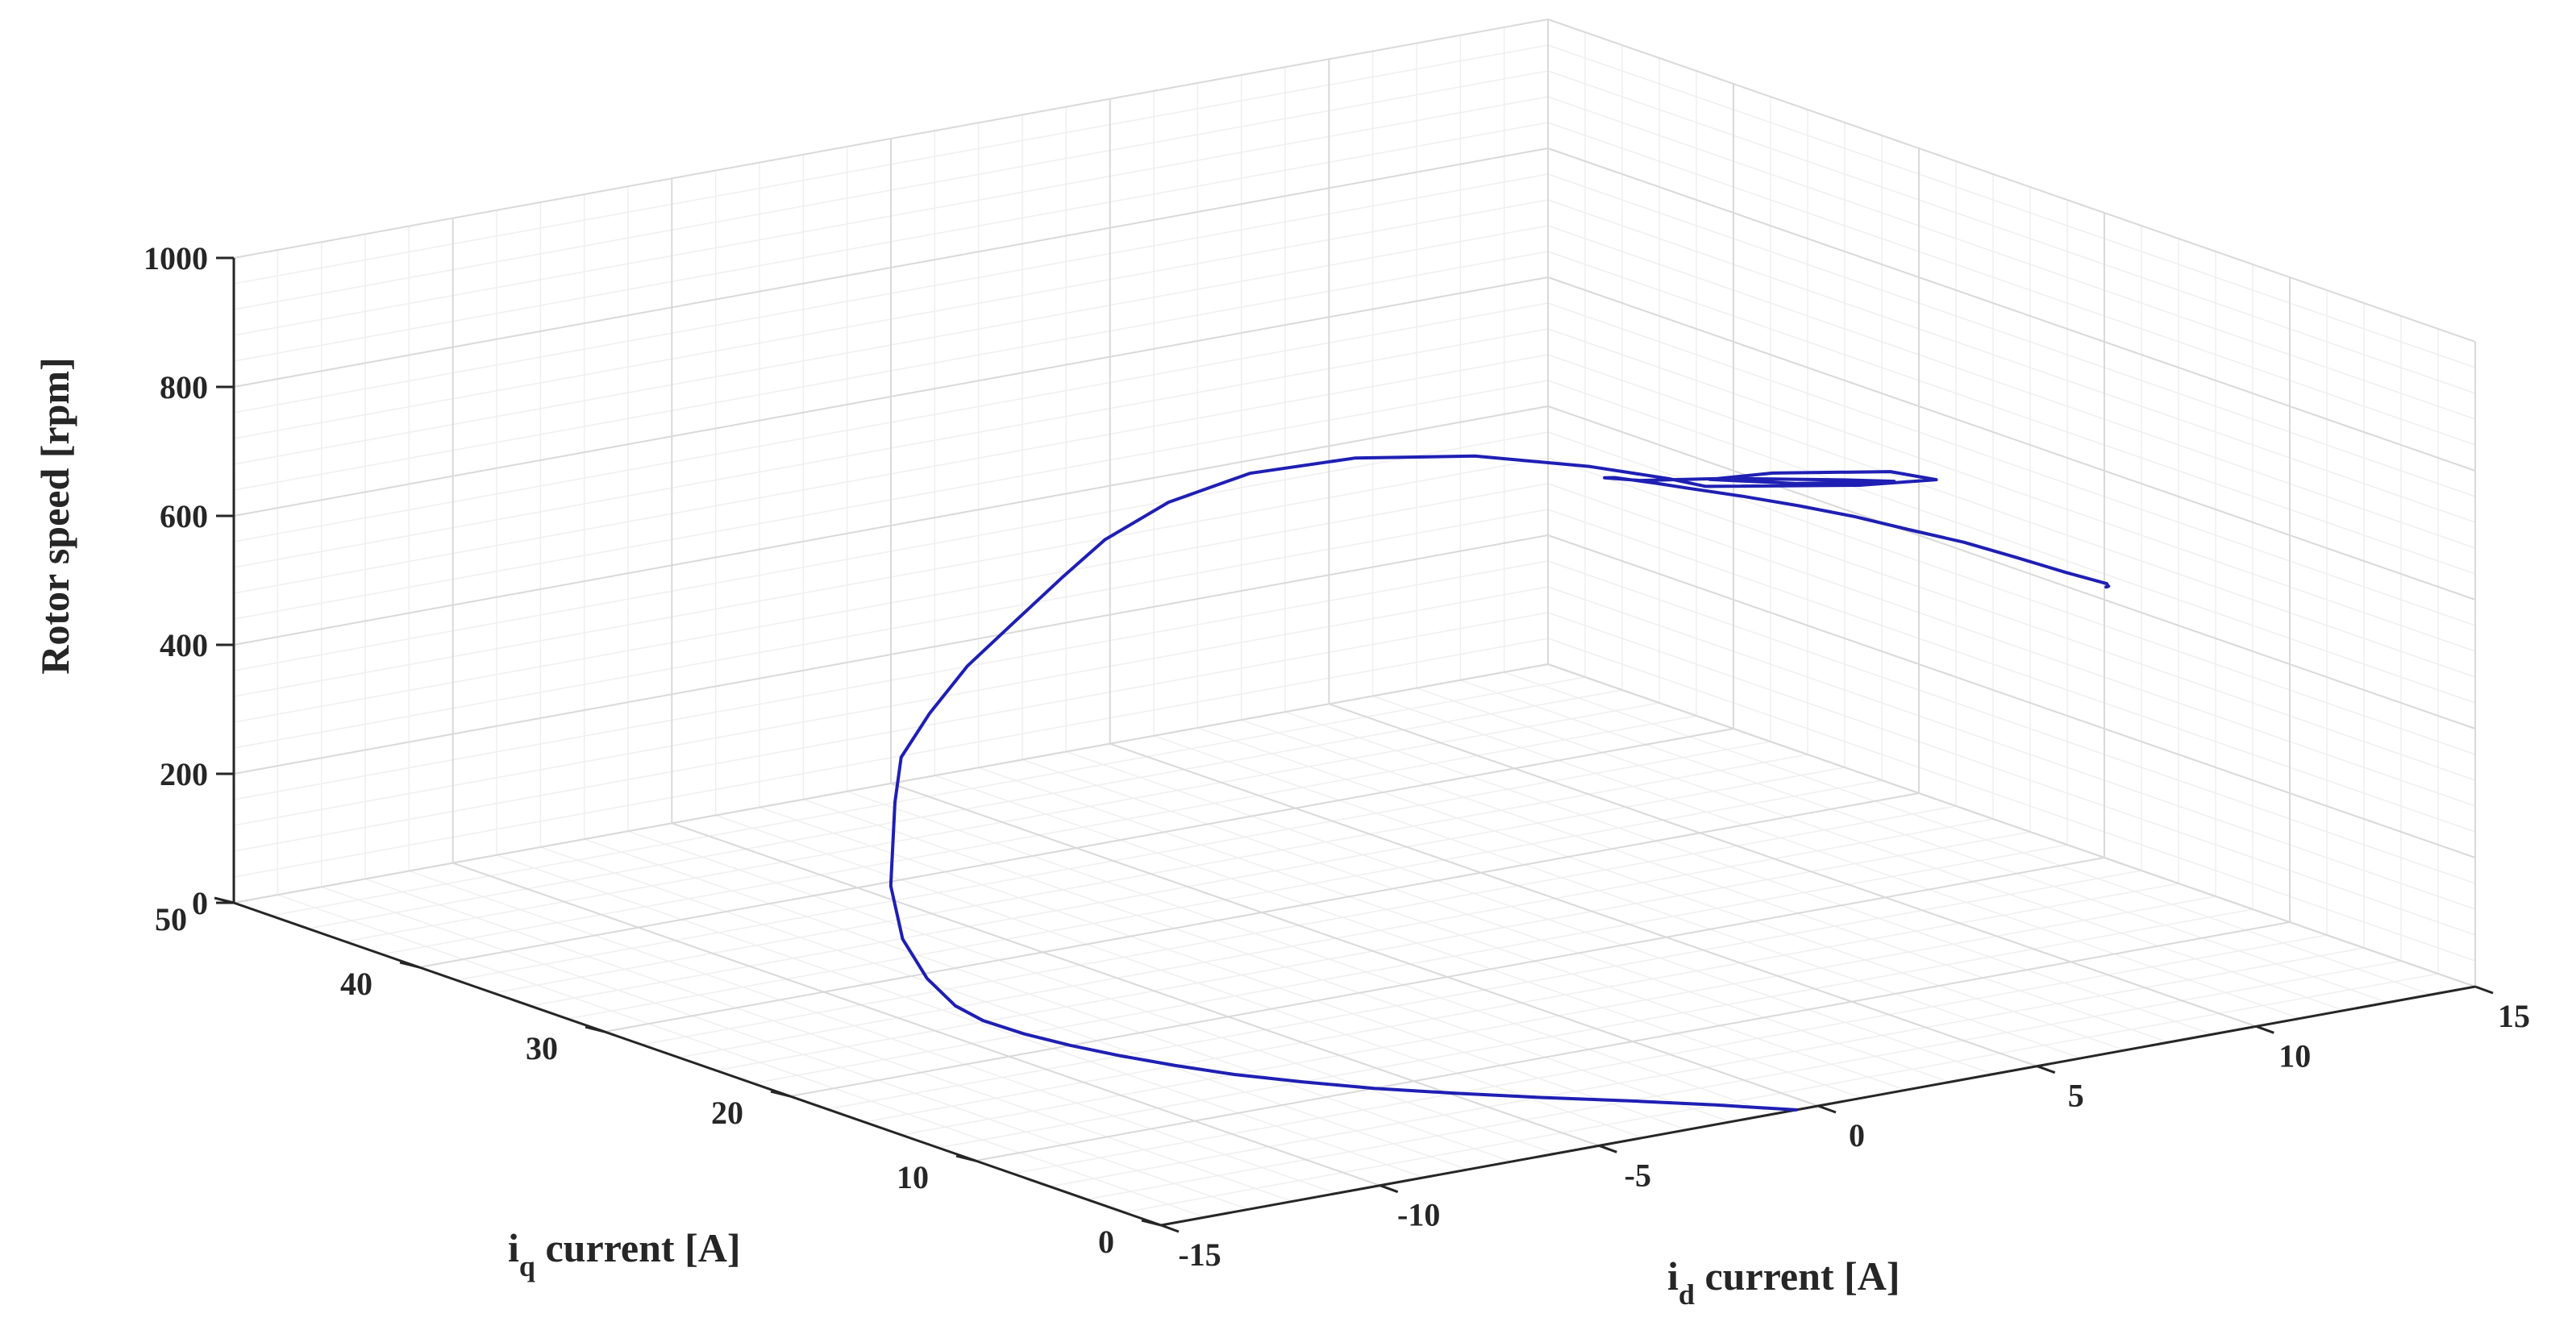 The image size is (2576, 1330). I want to click on y-axis-title: iq current [A], so click(624, 1253).